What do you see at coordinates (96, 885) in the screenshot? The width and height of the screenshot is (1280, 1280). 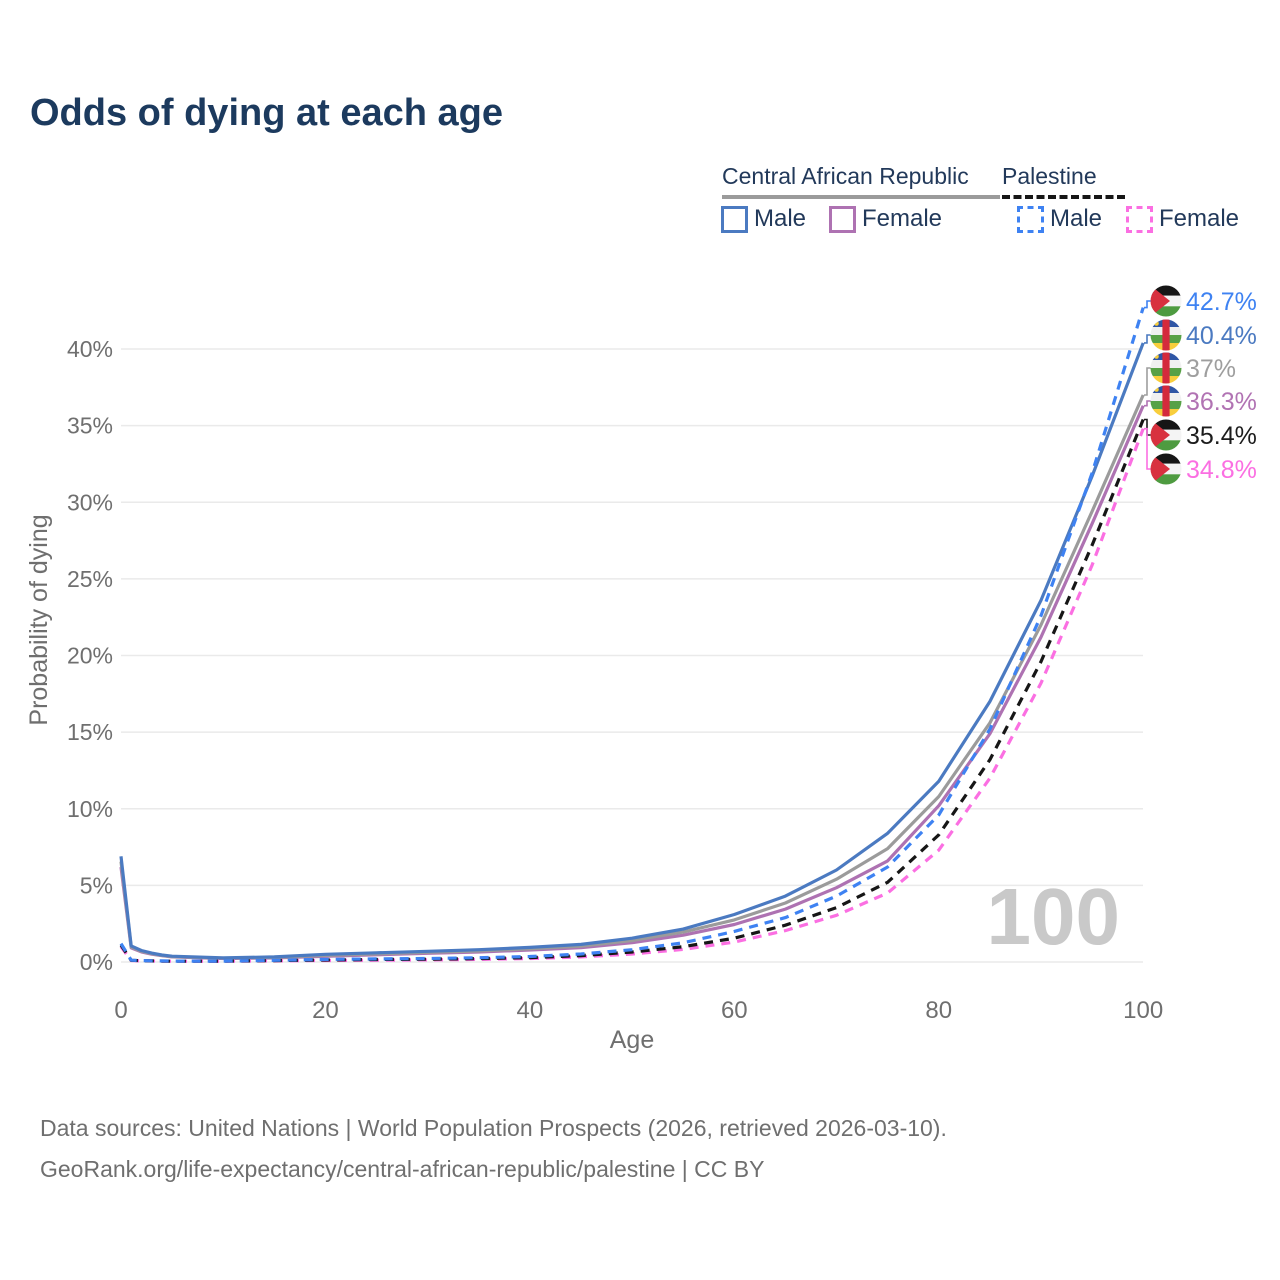 I see `y-tick-label: 5%` at bounding box center [96, 885].